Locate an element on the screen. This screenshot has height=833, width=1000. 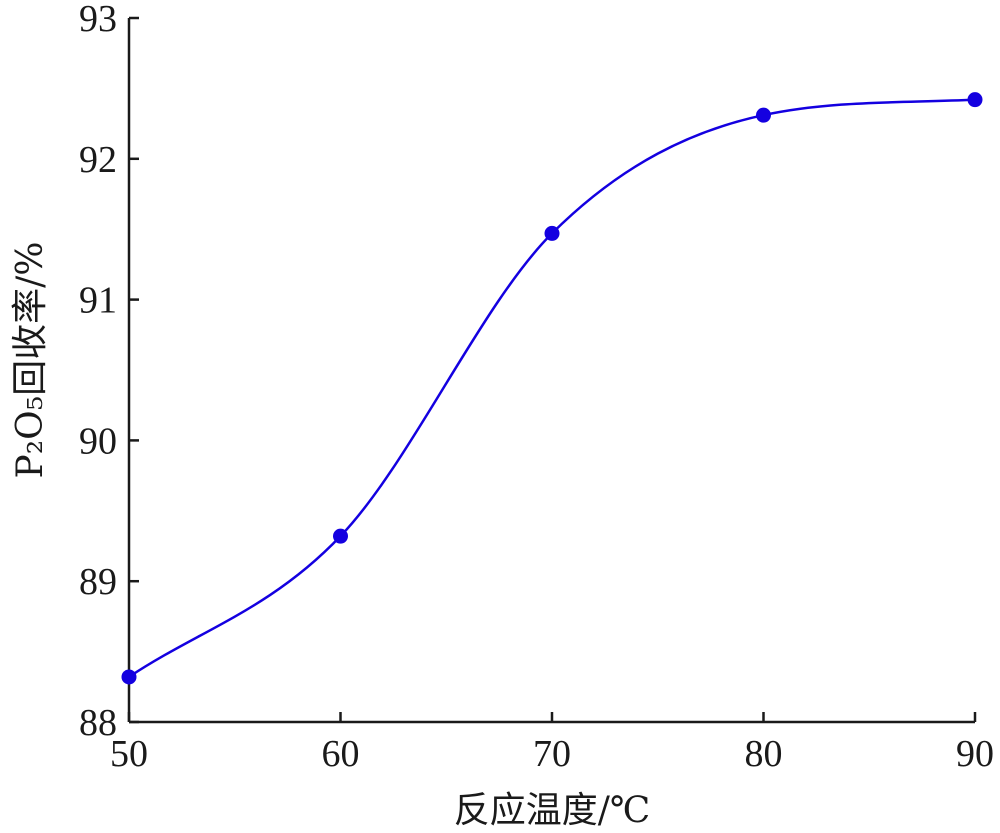
y-ticks: 88 89 90 91 92 93 is located at coordinates (109, 372).